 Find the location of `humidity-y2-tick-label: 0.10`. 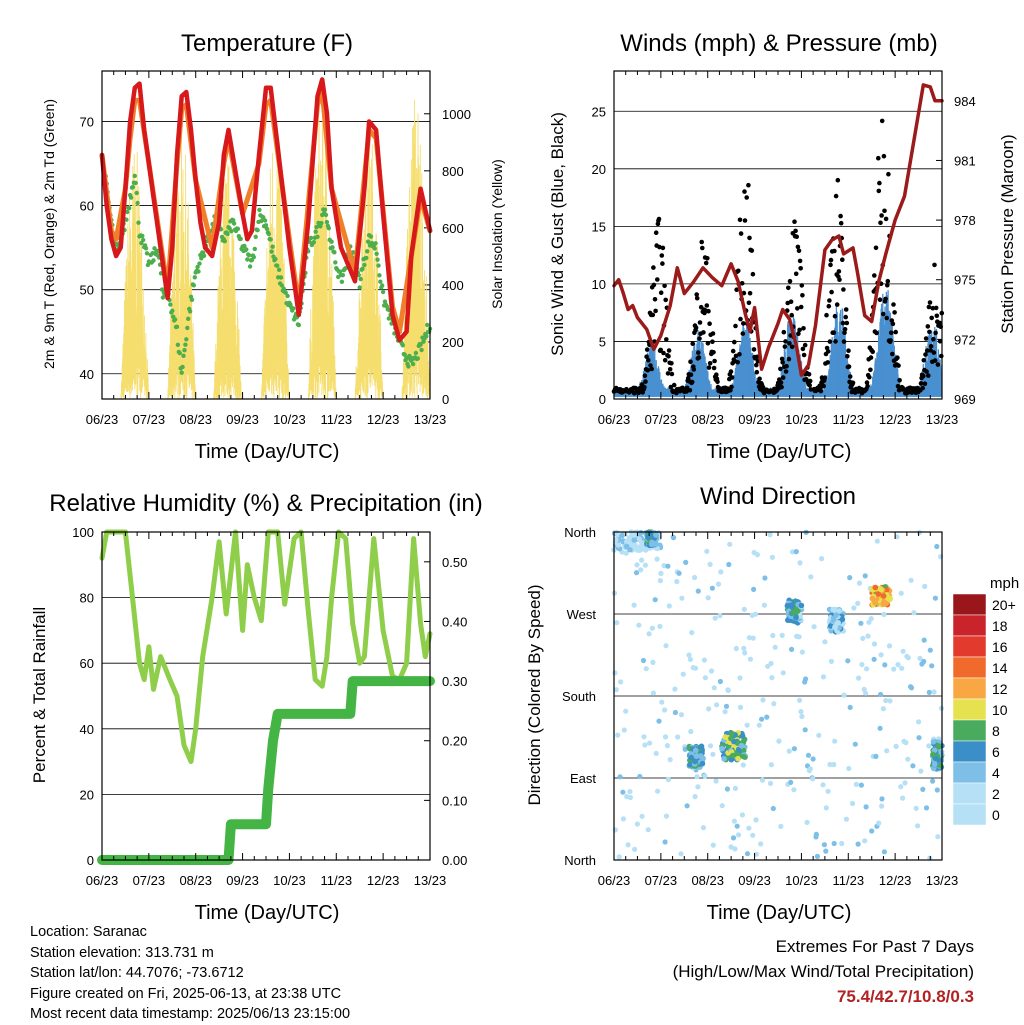

humidity-y2-tick-label: 0.10 is located at coordinates (454, 800).